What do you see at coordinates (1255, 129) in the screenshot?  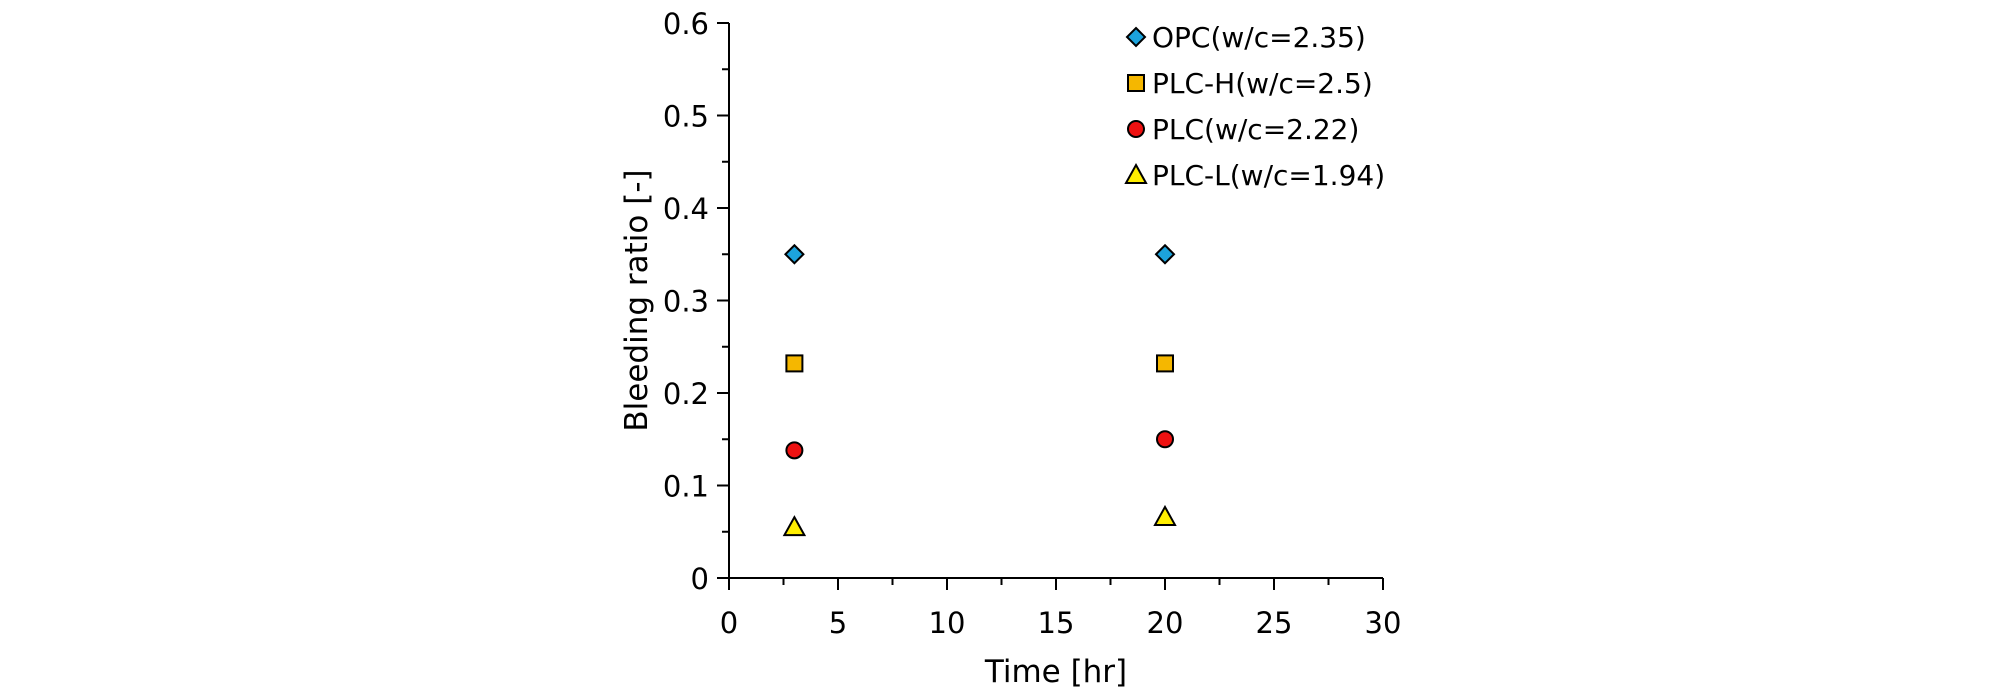 I see `legend-label: PLC(w/c=2.22)` at bounding box center [1255, 129].